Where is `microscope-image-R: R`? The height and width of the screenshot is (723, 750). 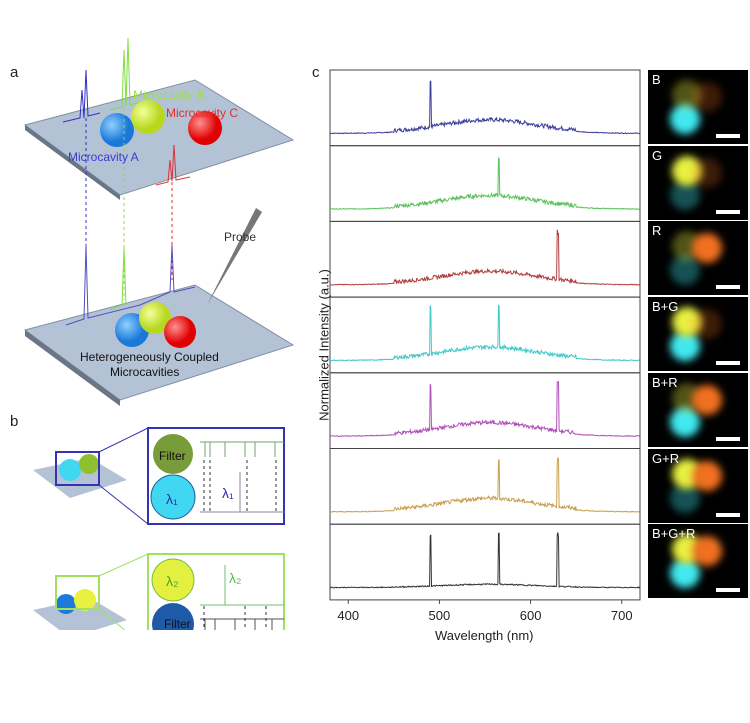
microscope-image-R: R is located at coordinates (698, 258).